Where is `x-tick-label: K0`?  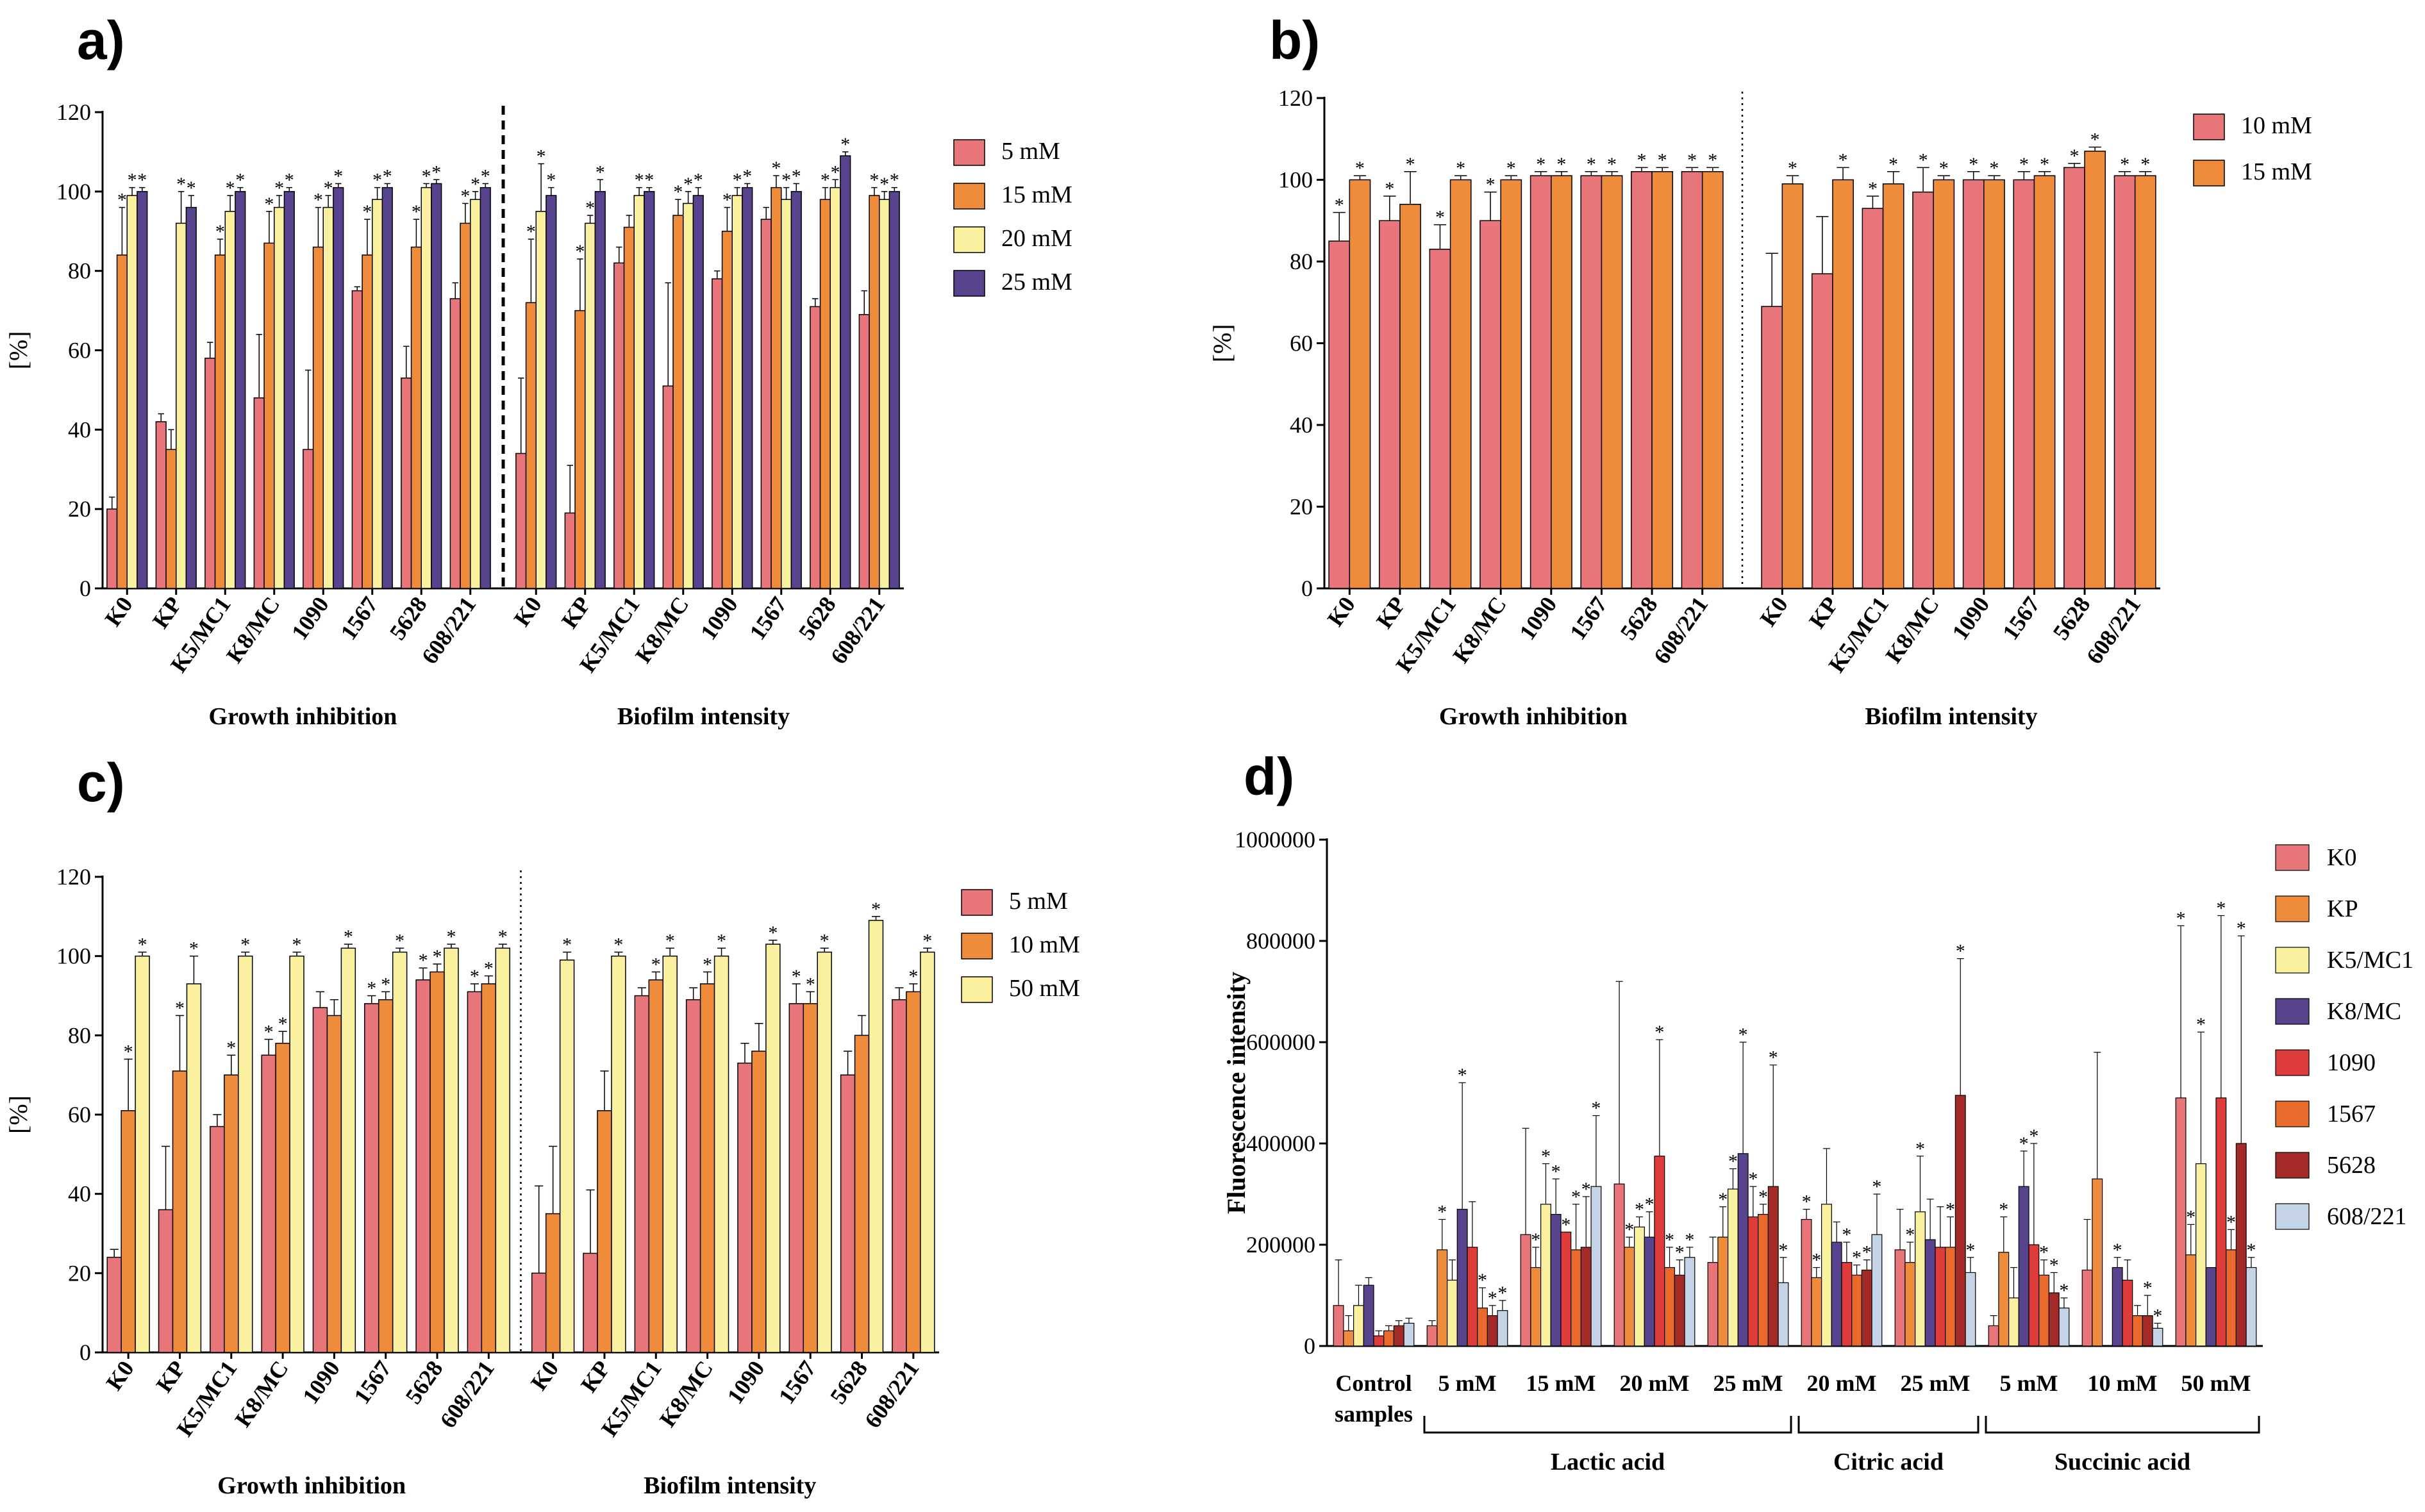 x-tick-label: K0 is located at coordinates (1774, 611).